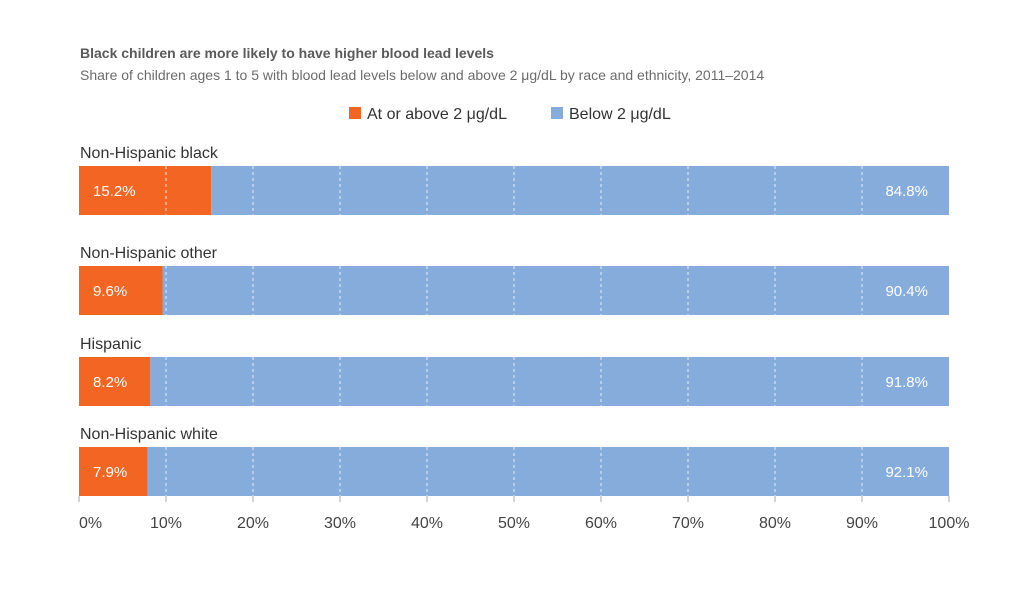 This screenshot has width=1024, height=594. I want to click on category-label: Hispanic, so click(110, 344).